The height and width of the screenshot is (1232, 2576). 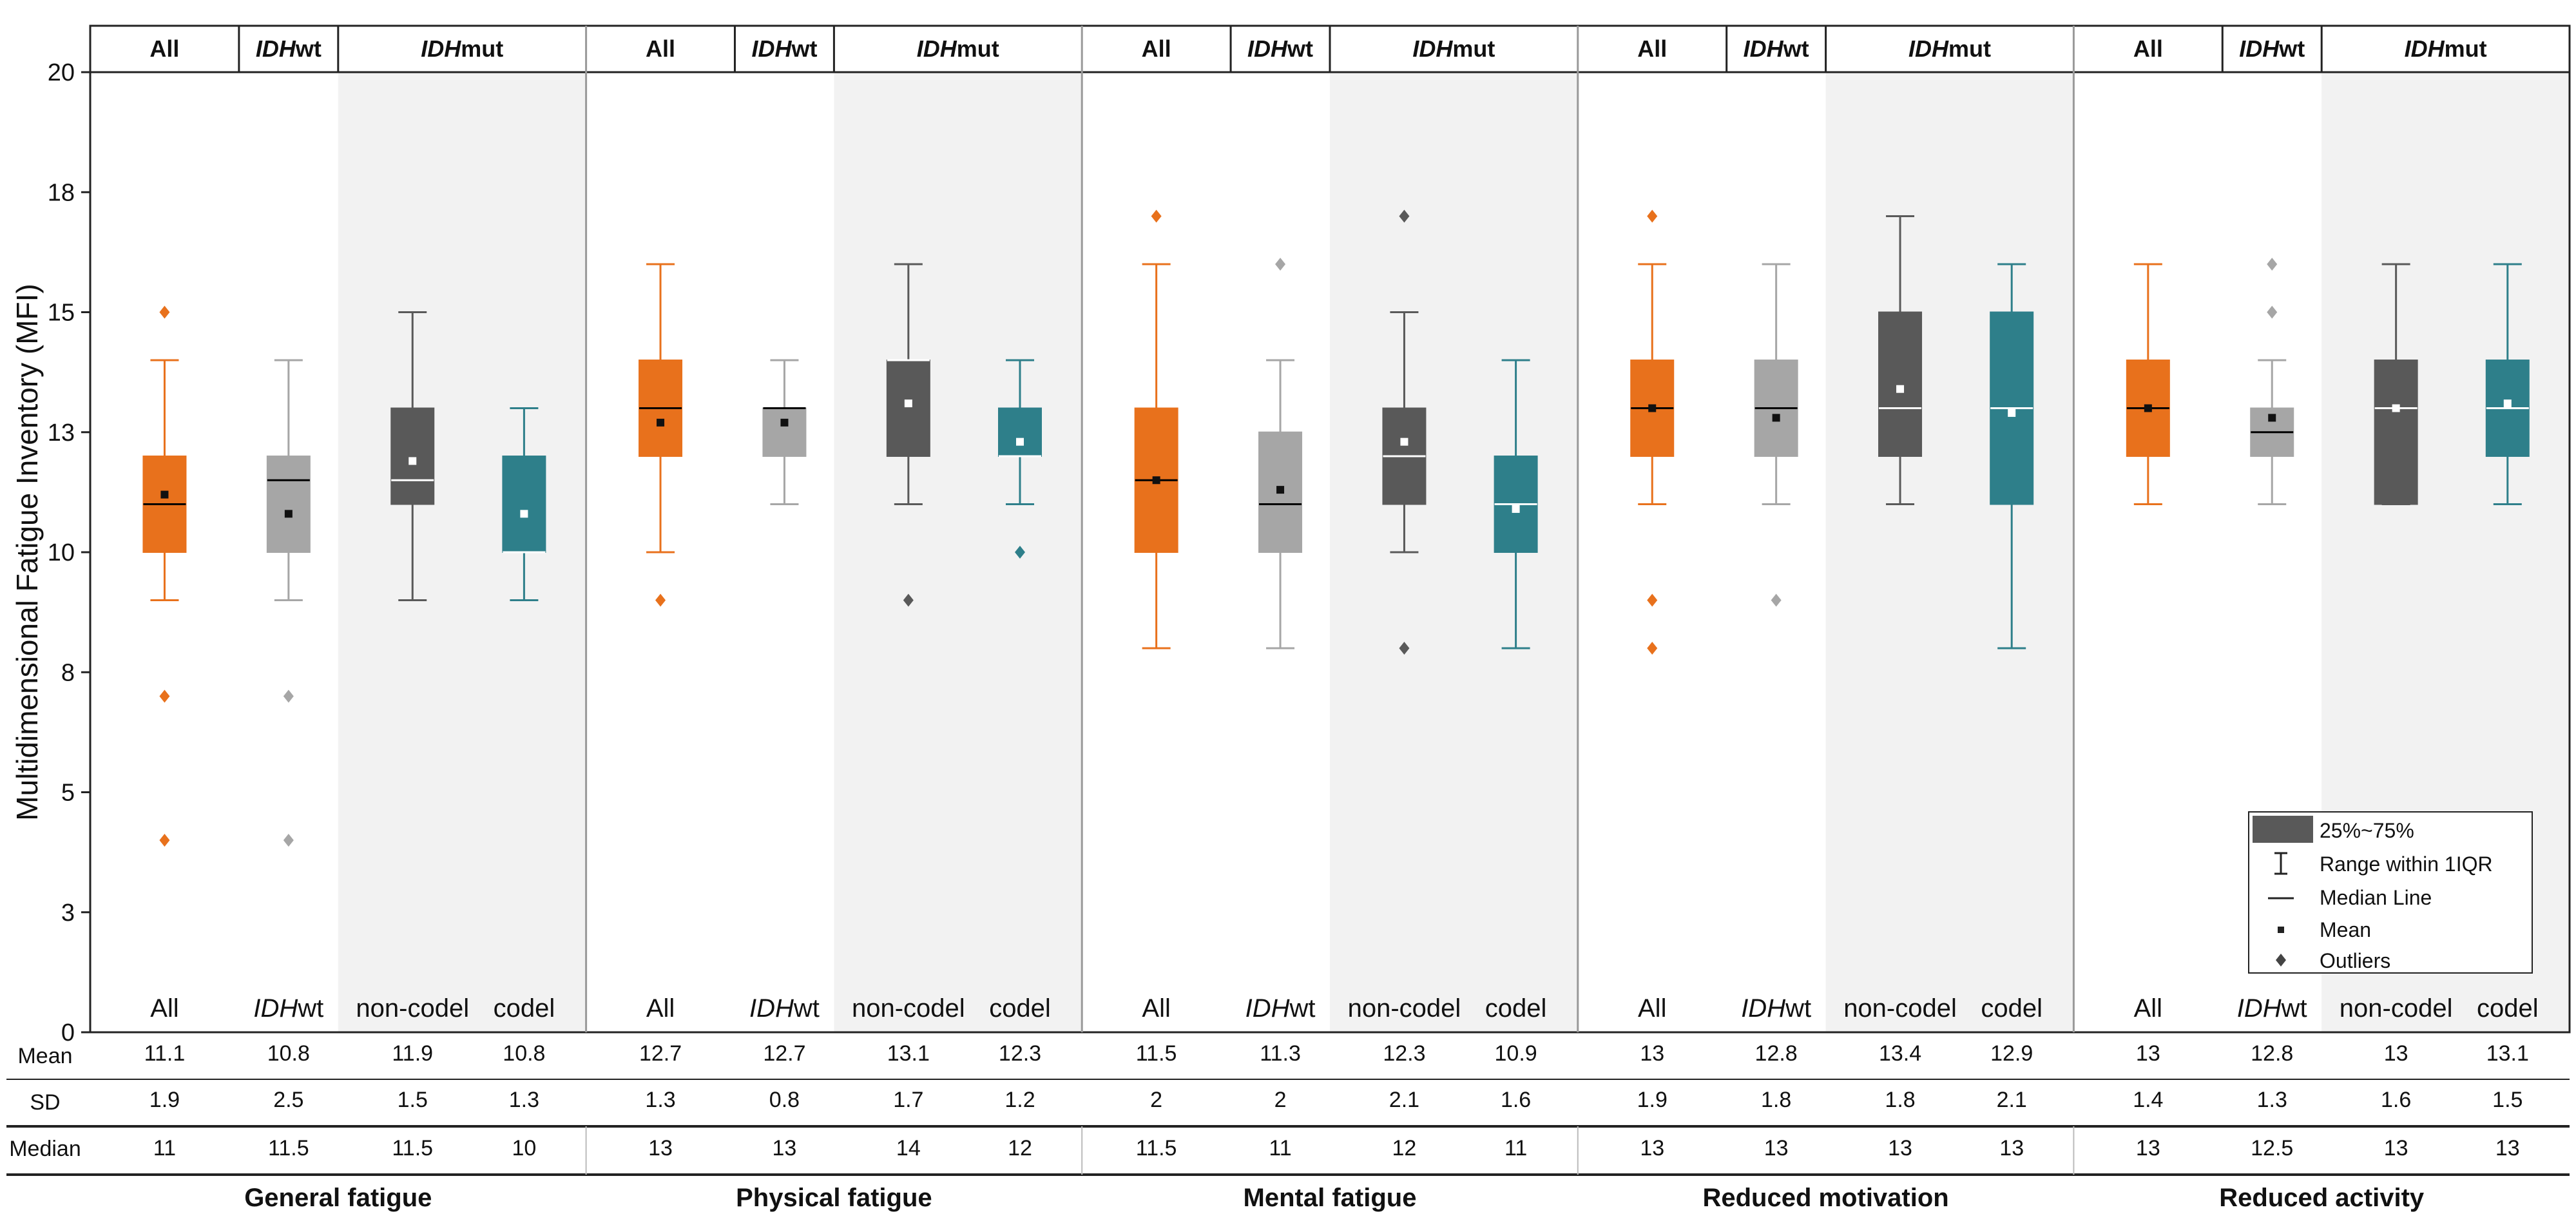 What do you see at coordinates (288, 1100) in the screenshot?
I see `stat-sd-value: 2.5` at bounding box center [288, 1100].